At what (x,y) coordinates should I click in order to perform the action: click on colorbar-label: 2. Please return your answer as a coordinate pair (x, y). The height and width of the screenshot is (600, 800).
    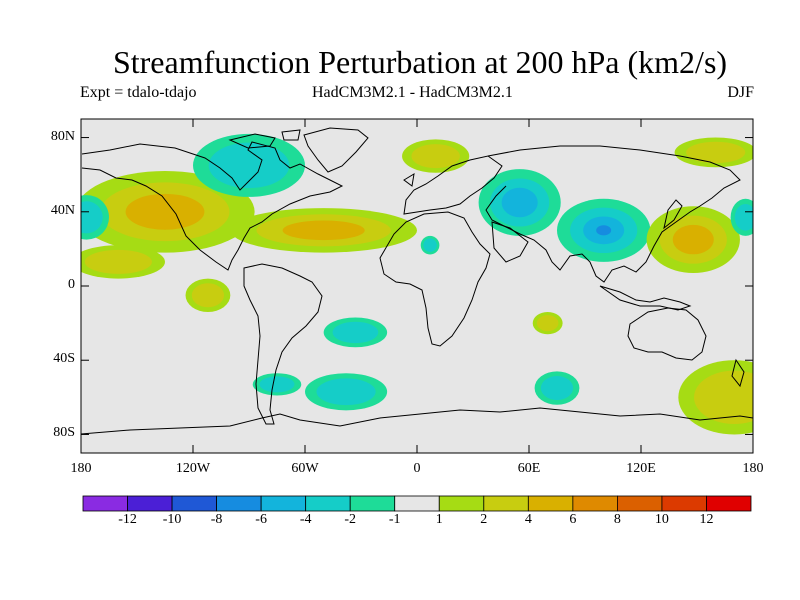
    Looking at the image, I should click on (484, 519).